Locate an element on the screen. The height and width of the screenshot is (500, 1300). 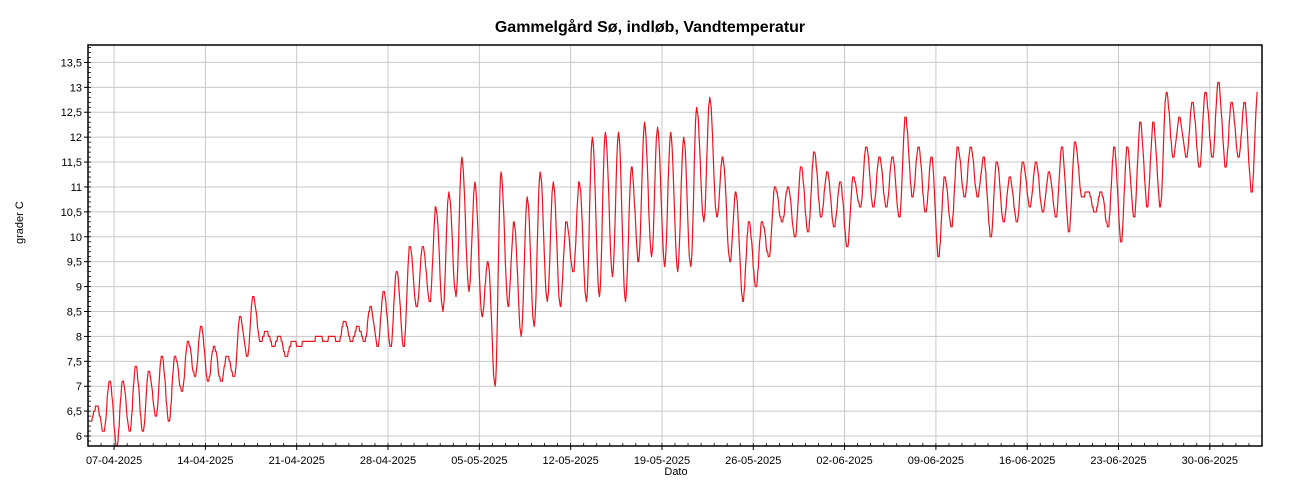
x-tick-label: 07-04-2025 is located at coordinates (114, 461).